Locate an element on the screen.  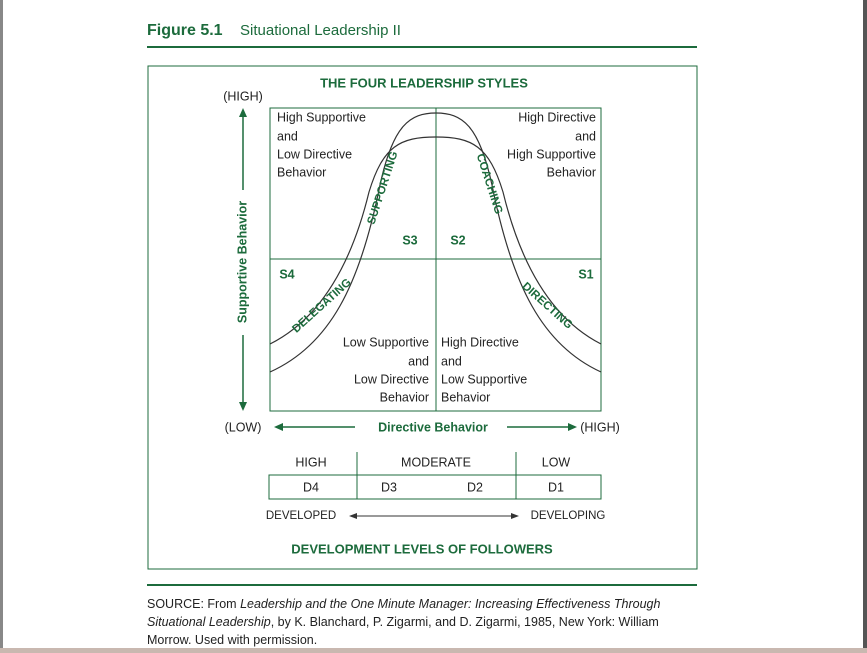
developed: DEVELOPED is located at coordinates (301, 516).